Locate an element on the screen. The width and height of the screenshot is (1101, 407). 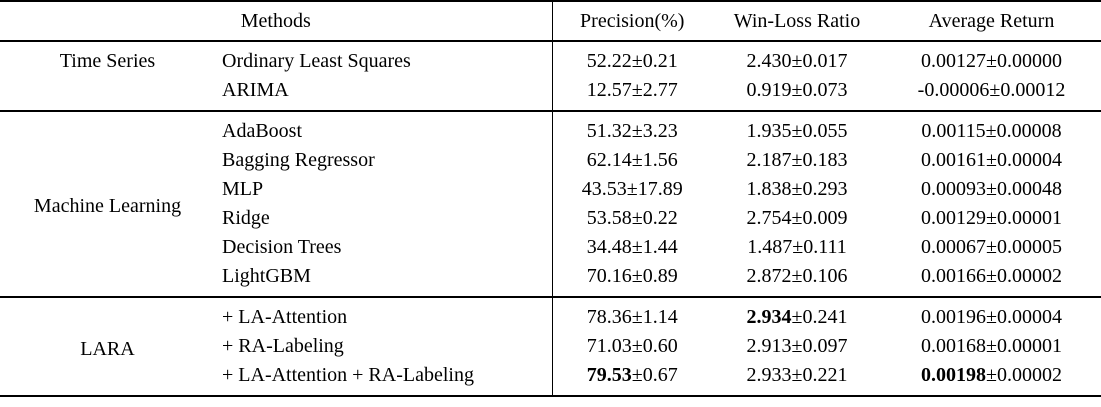
value-stddev: ±0.293 is located at coordinates (819, 189).